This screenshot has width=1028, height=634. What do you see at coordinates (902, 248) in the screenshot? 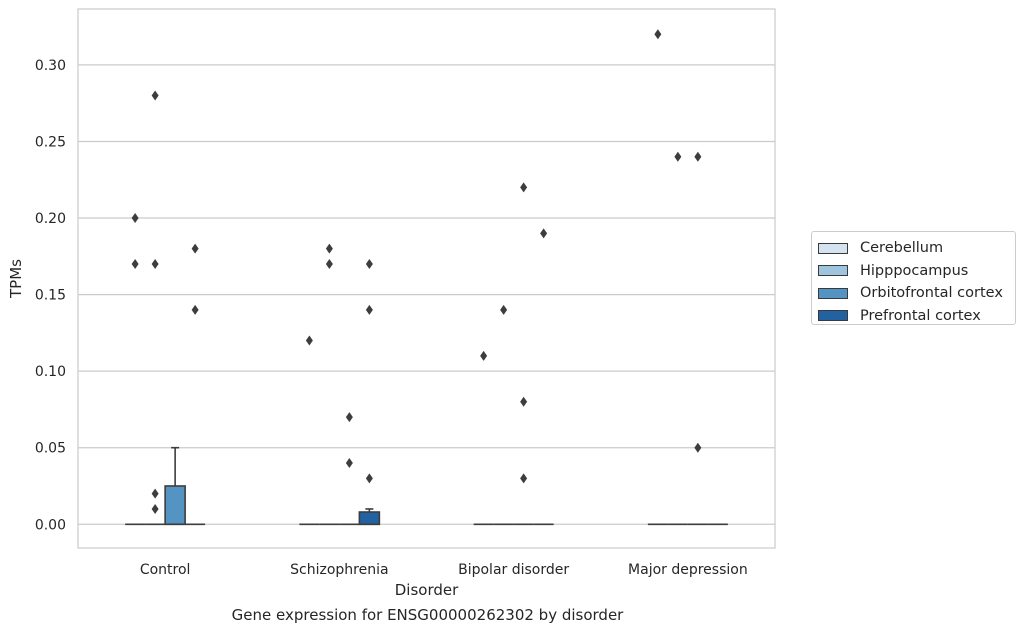
I see `legend-label: Cerebellum` at bounding box center [902, 248].